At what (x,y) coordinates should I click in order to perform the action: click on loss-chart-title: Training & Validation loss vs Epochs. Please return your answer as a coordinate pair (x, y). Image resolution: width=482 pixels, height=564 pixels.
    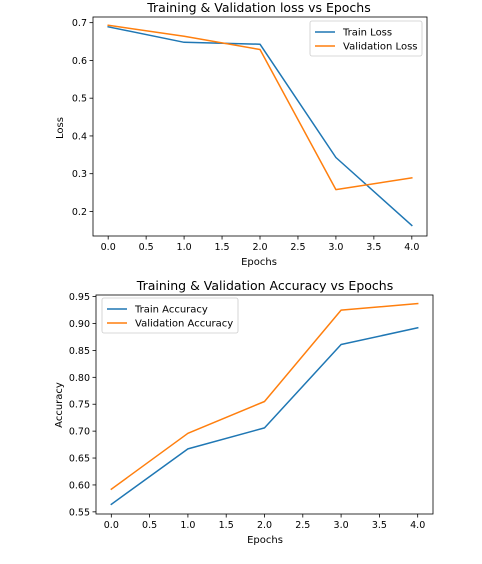
    Looking at the image, I should click on (258, 7).